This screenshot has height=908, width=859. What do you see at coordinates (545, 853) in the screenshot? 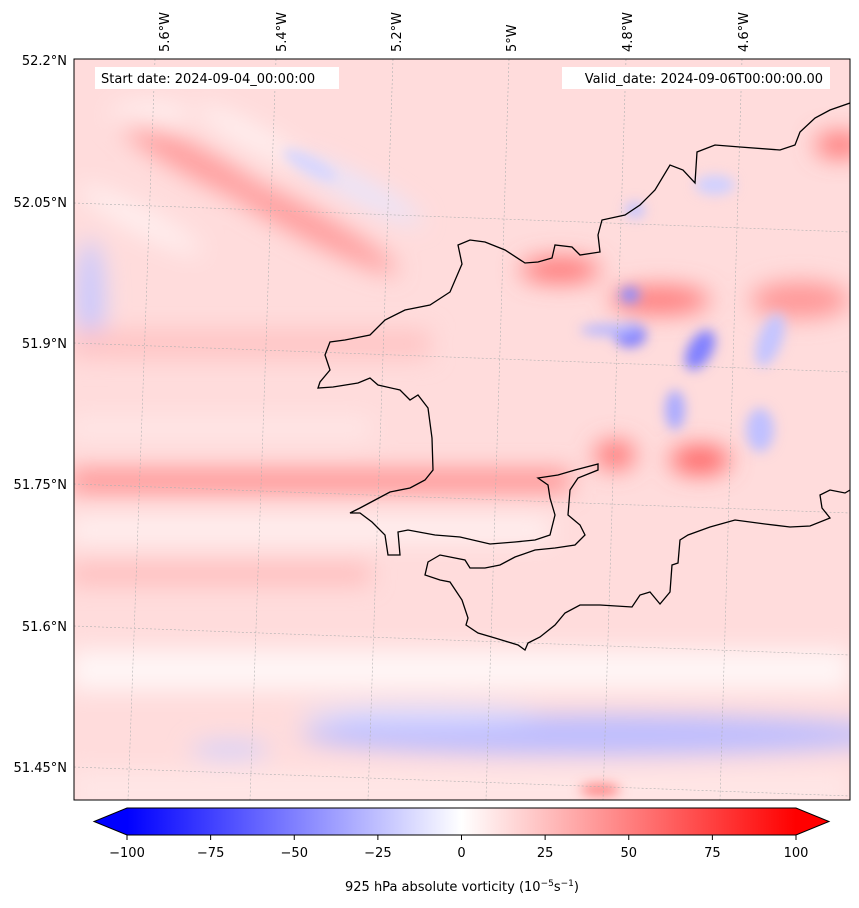
I see `colorbar-tick-label: 25` at bounding box center [545, 853].